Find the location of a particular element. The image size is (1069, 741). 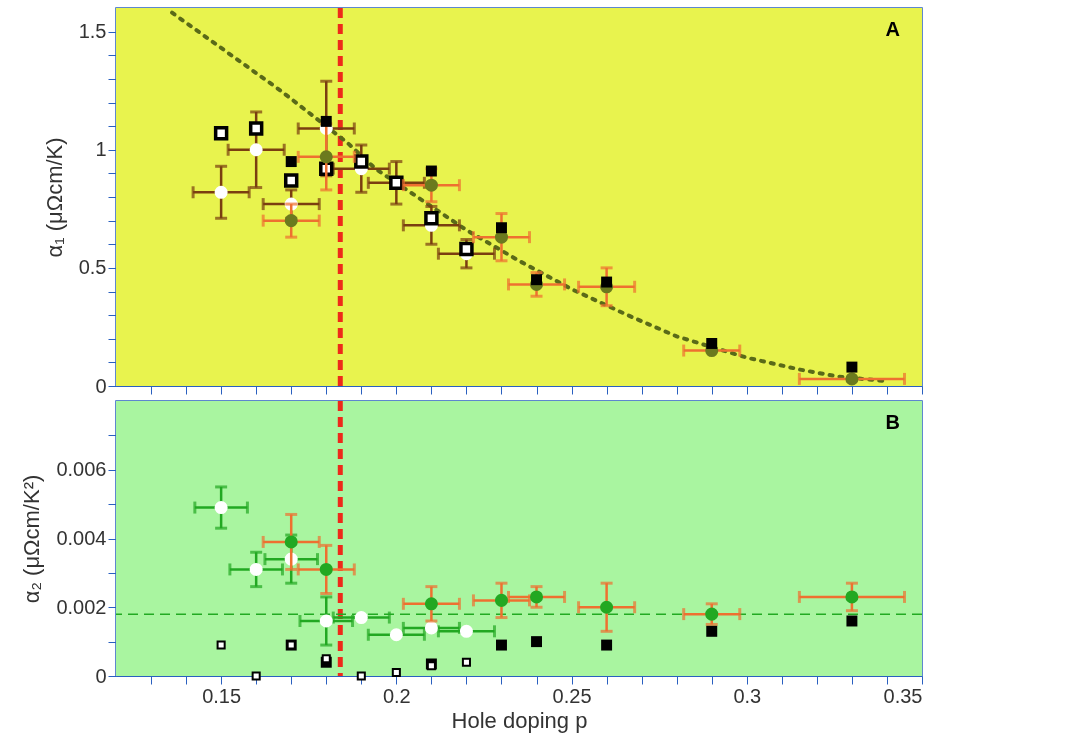

y-tick-label: 0.5 is located at coordinates (92, 267).